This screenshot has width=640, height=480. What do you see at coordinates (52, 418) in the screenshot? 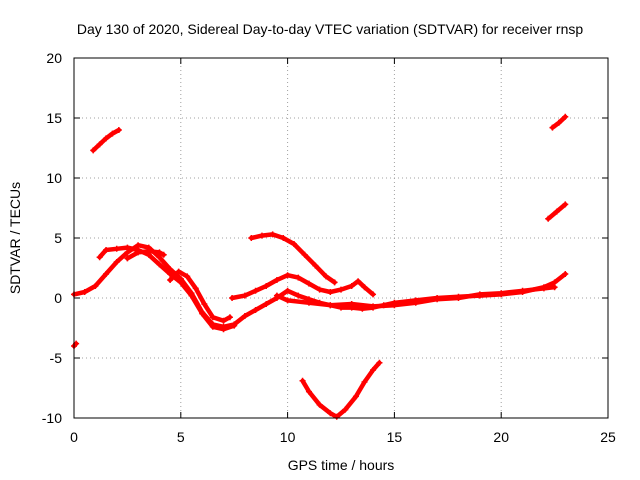
I see `y-tick-label: -10` at bounding box center [52, 418].